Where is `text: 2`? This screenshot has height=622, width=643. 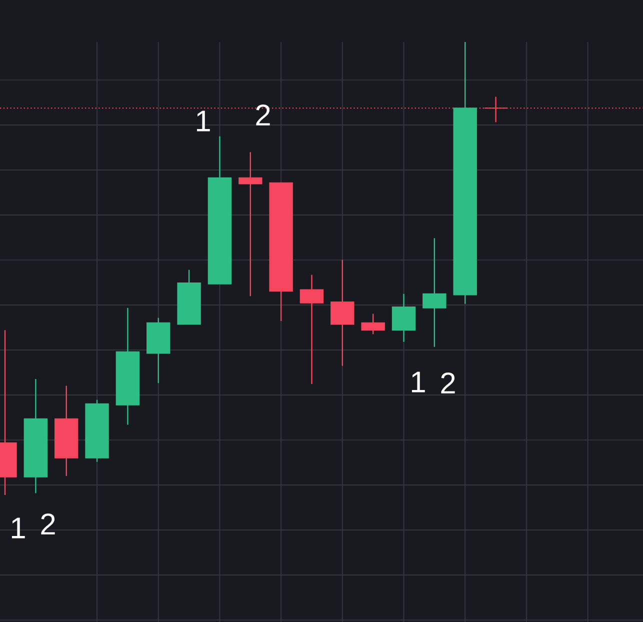
text: 2 is located at coordinates (48, 524).